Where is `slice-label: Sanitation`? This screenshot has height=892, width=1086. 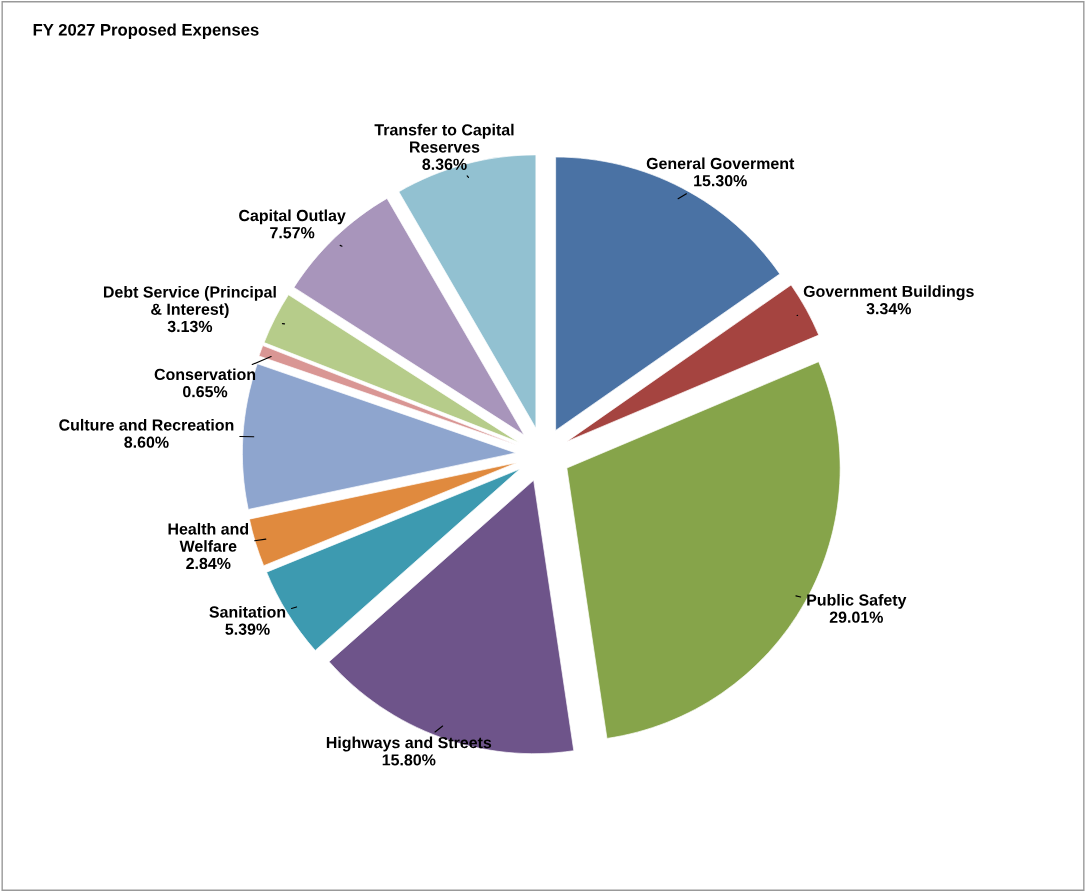
slice-label: Sanitation is located at coordinates (247, 611).